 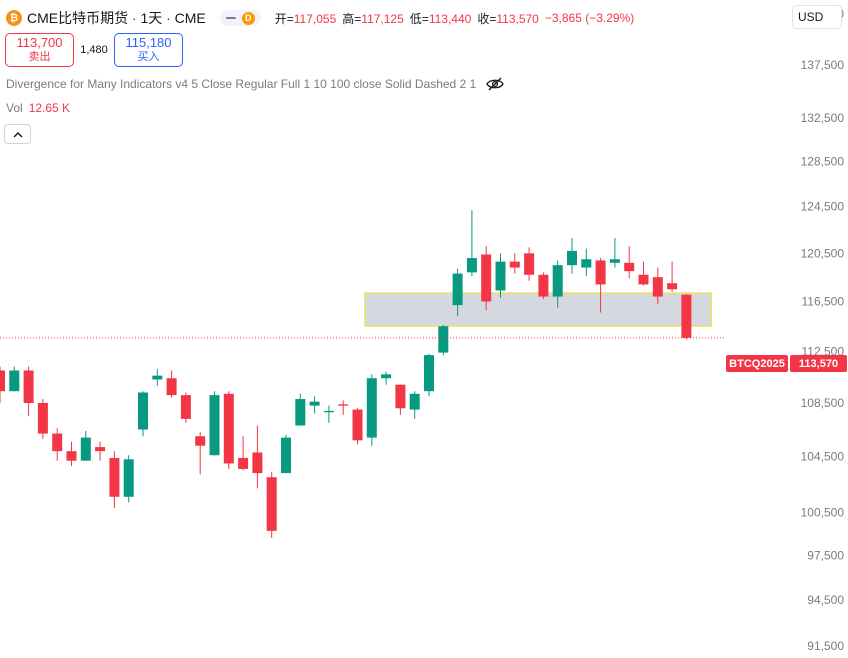 I want to click on y-axis-tick-label: 116,500, so click(x=823, y=301).